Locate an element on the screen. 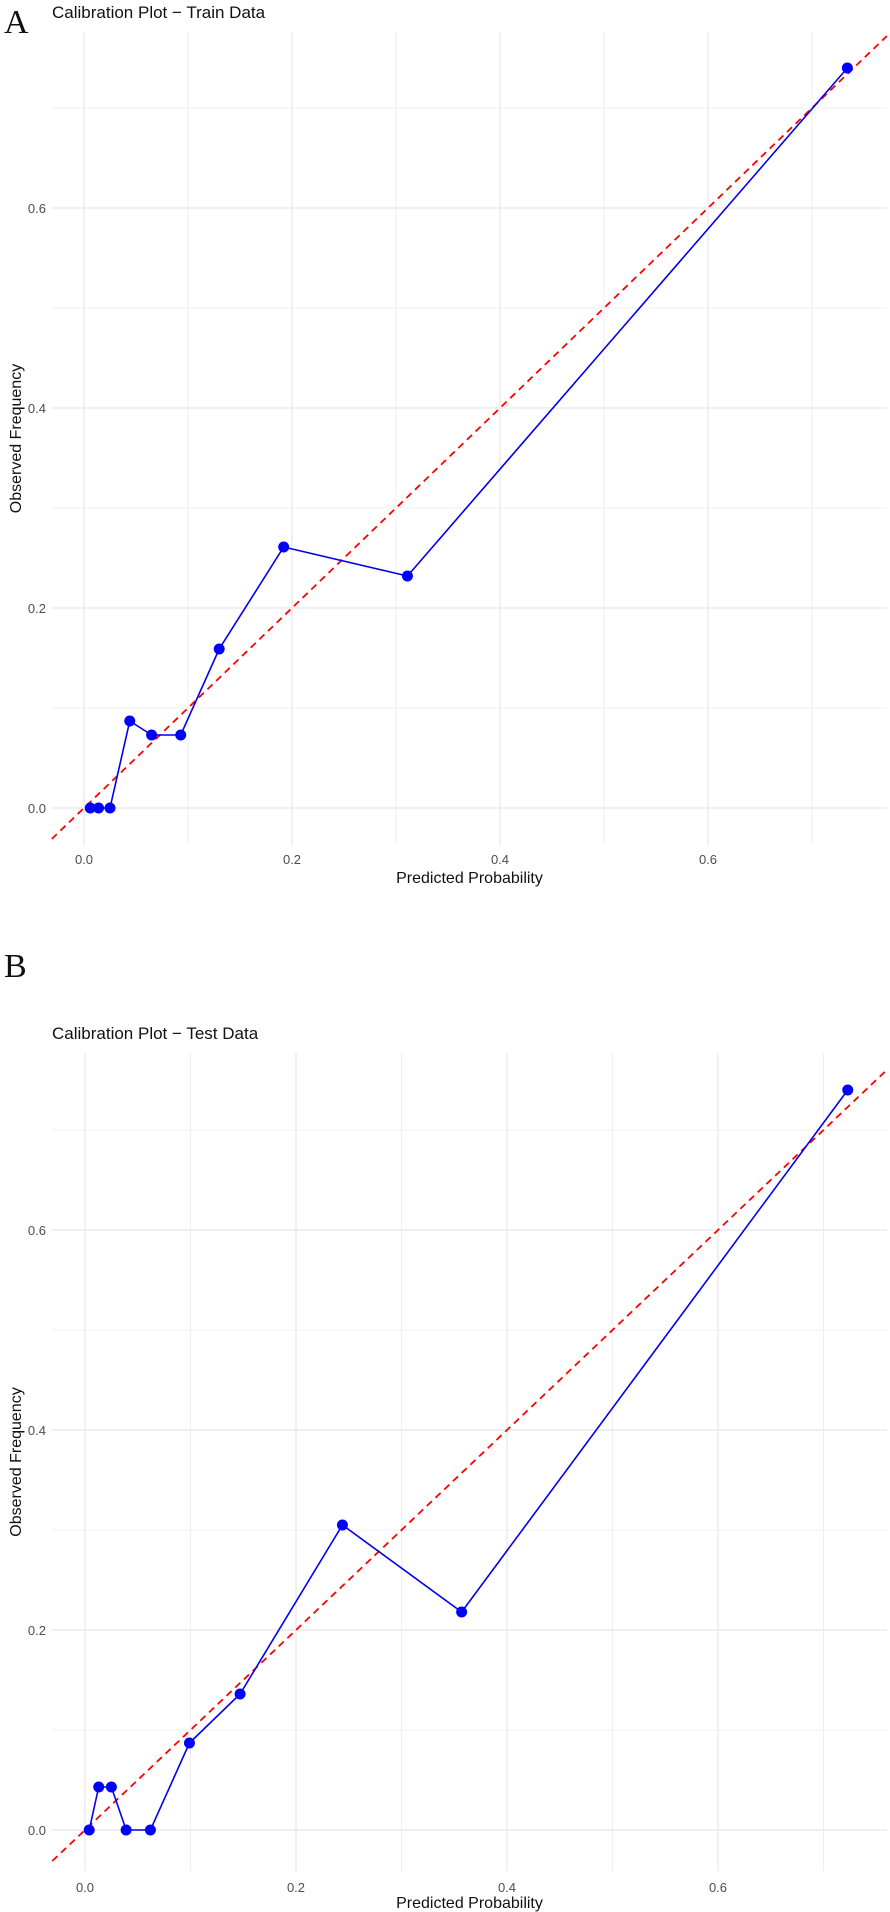 The height and width of the screenshot is (1912, 890). chart-title-test: Calibration Plot − Test Data is located at coordinates (155, 1033).